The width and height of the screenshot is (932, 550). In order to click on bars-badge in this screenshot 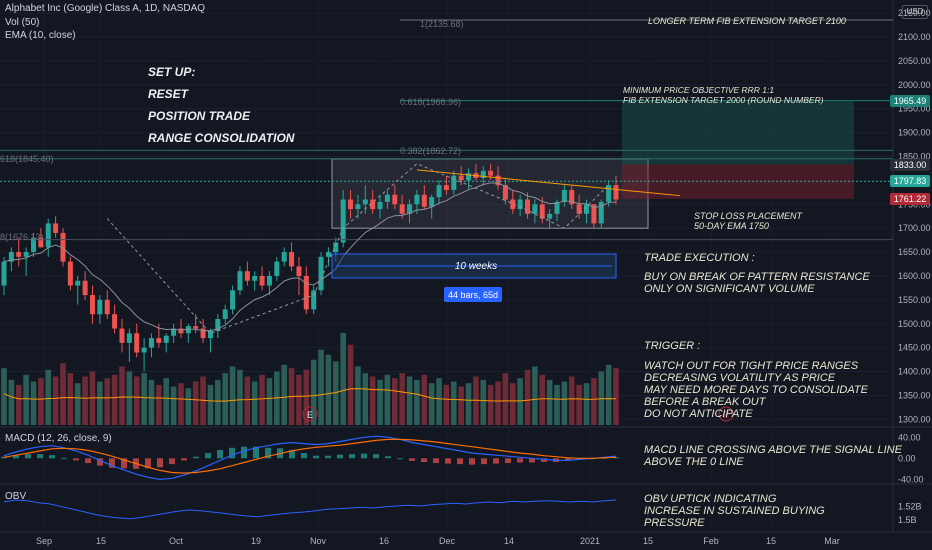, I will do `click(473, 294)`.